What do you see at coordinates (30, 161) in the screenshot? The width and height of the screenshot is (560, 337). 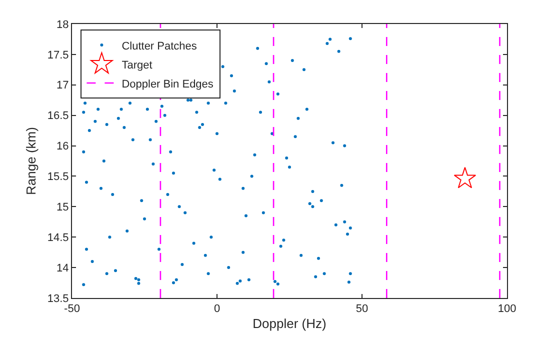 I see `y-axis-title: Range (km)` at bounding box center [30, 161].